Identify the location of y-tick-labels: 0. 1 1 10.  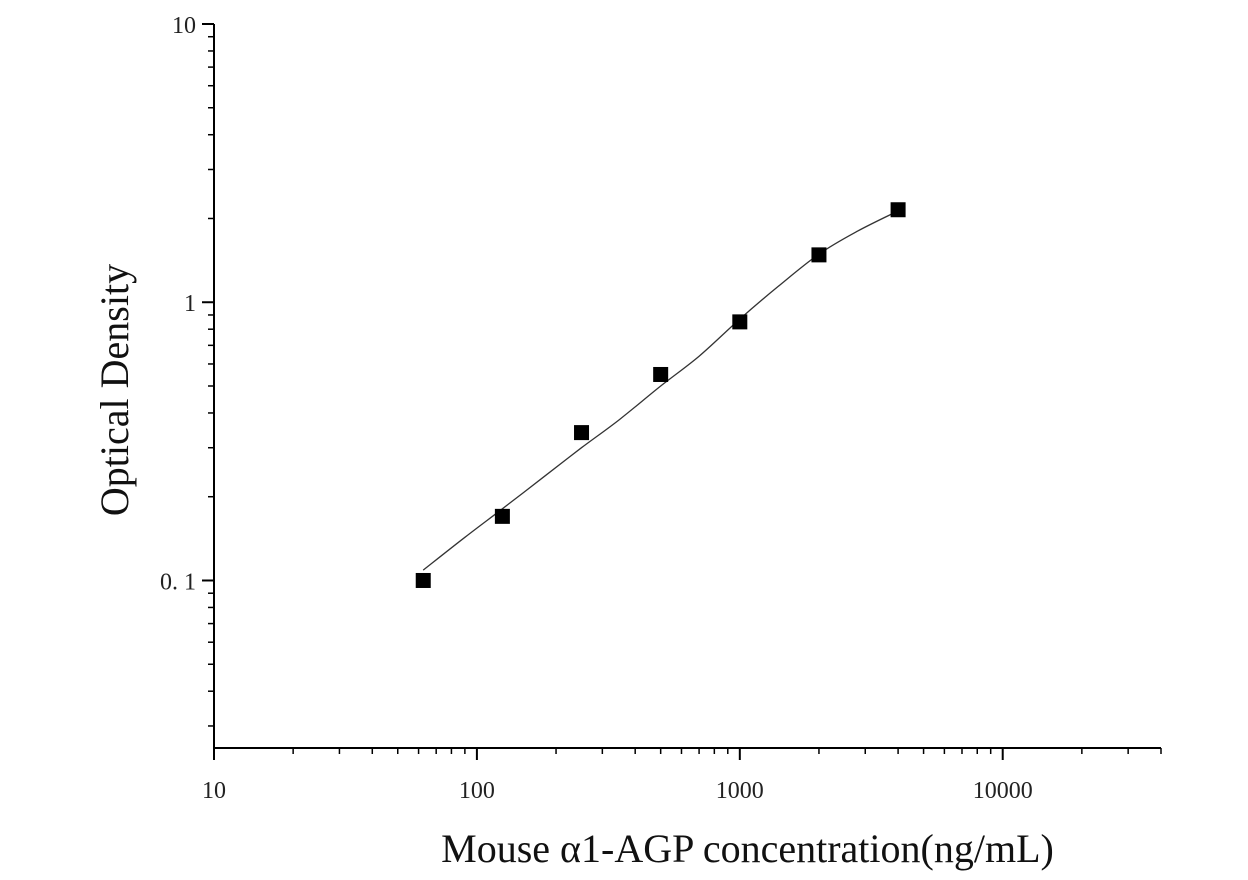
(178, 304).